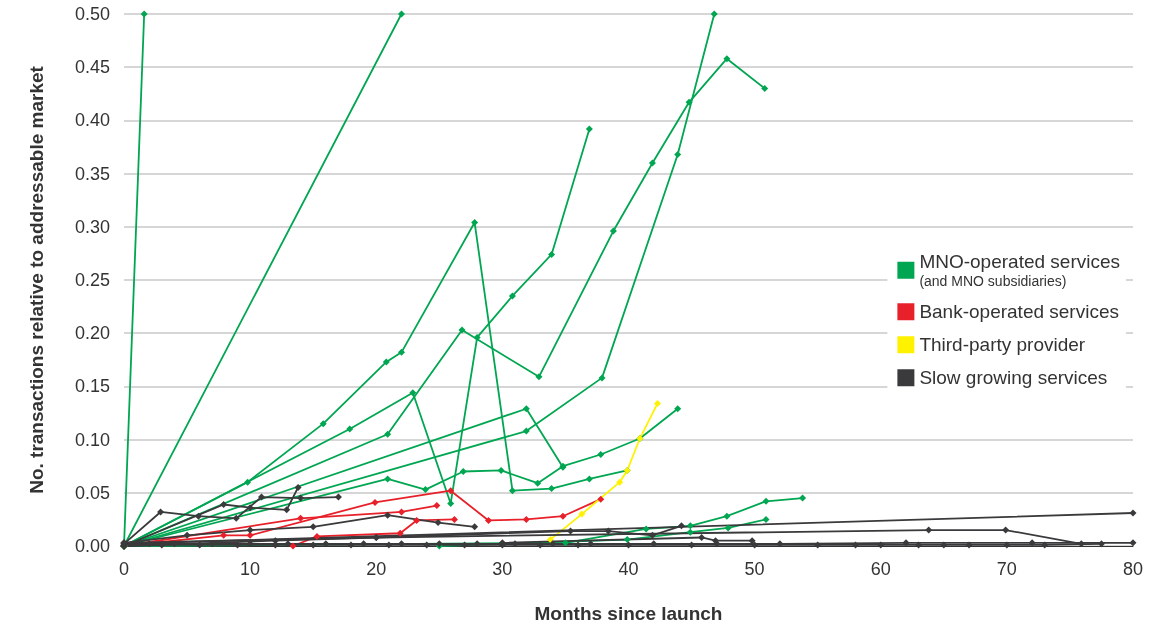 This screenshot has width=1156, height=639. Describe the element at coordinates (36, 279) in the screenshot. I see `y-axis-title: No. transactions relative to addressable market` at that location.